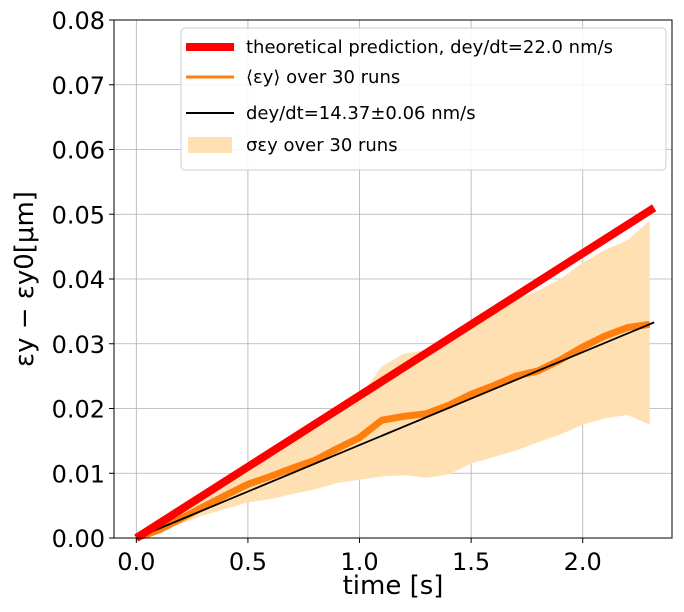 The width and height of the screenshot is (684, 612). I want to click on legend-label: ⟨εy⟩ over 30 runs, so click(323, 77).